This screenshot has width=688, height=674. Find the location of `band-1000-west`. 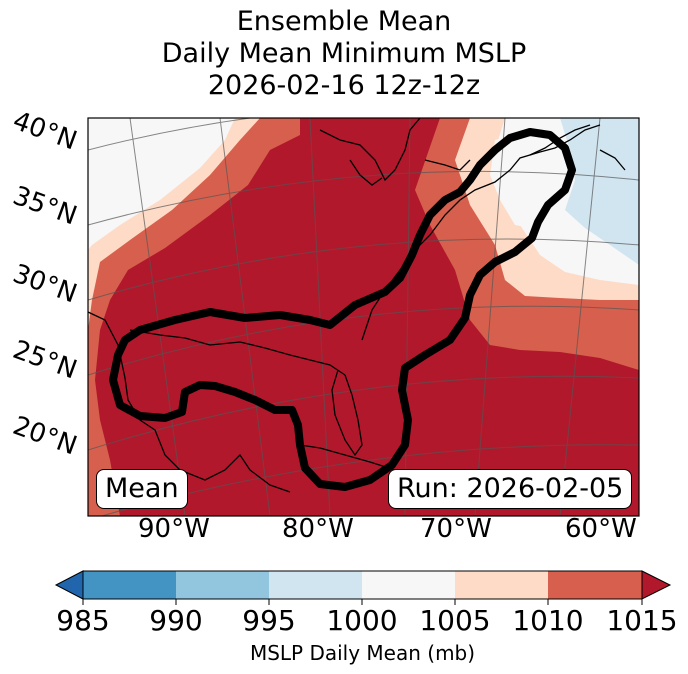

band-1000-west is located at coordinates (161, 184).